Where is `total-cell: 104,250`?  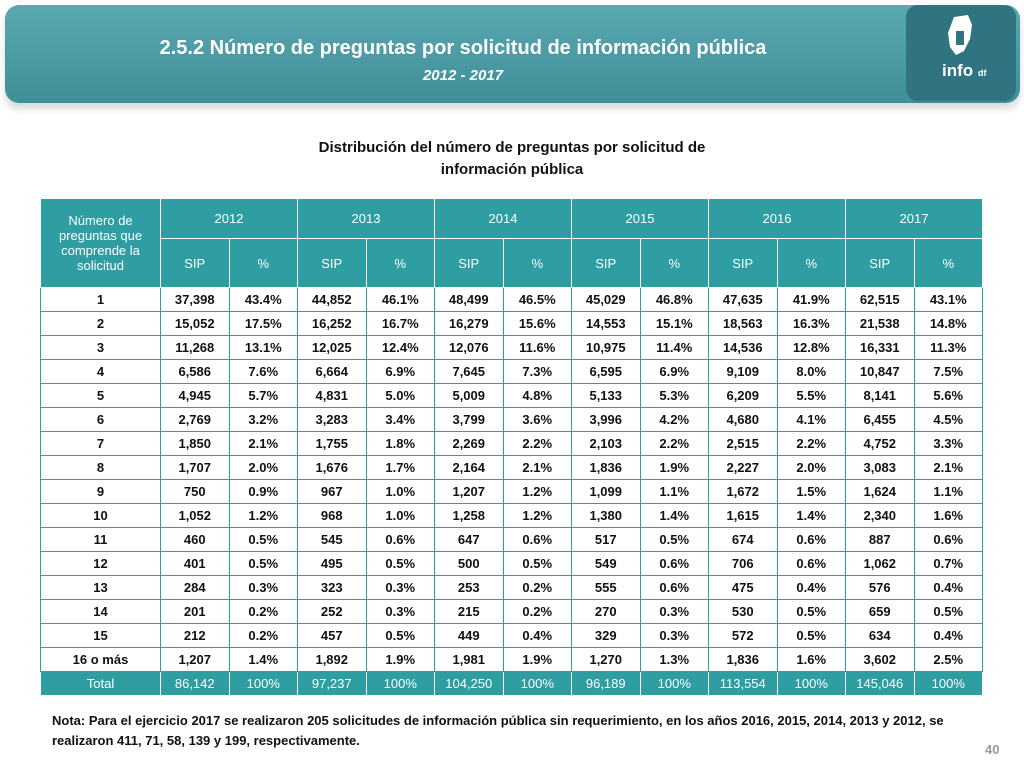 total-cell: 104,250 is located at coordinates (469, 683).